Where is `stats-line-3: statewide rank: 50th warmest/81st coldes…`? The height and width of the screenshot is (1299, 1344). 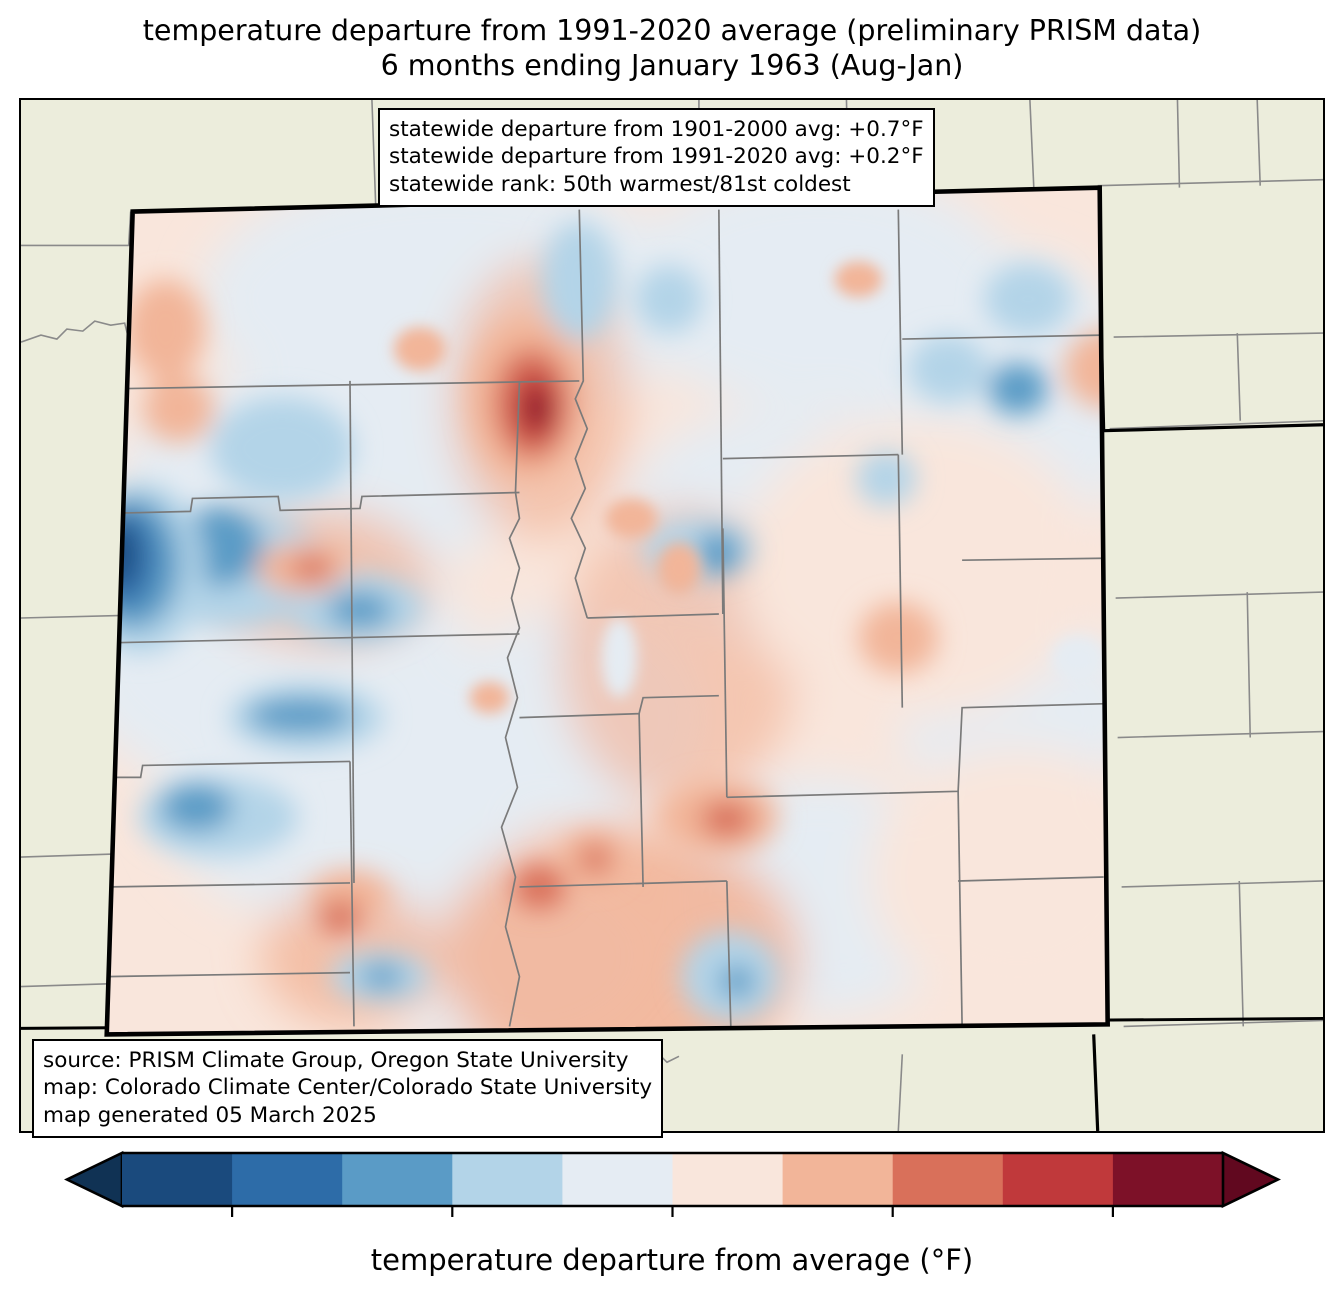 stats-line-3: statewide rank: 50th warmest/81st coldes… is located at coordinates (620, 184).